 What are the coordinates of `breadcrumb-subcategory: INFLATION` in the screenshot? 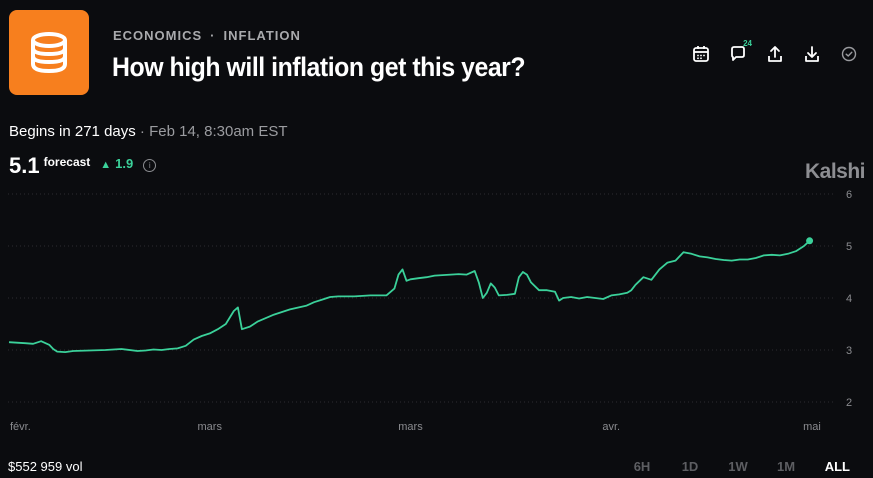 It's located at (262, 35).